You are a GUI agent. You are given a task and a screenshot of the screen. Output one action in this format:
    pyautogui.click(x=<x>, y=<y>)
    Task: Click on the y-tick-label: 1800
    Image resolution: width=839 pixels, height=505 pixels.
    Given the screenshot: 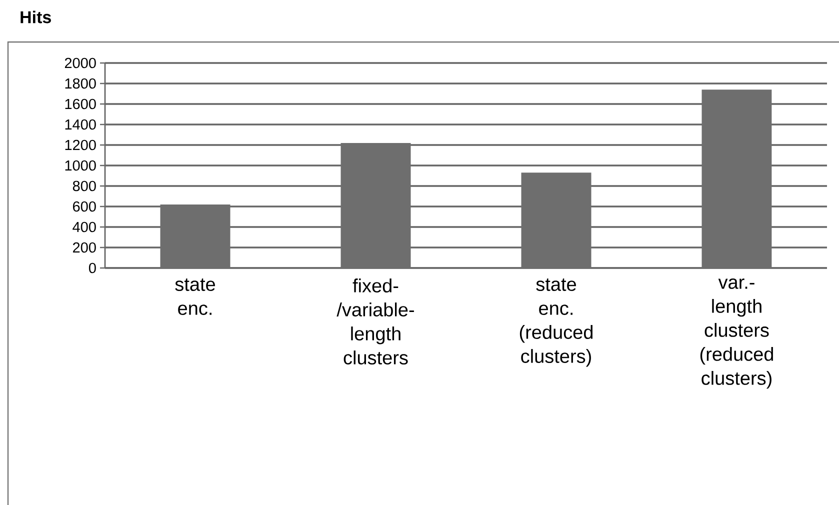 What is the action you would take?
    pyautogui.click(x=80, y=83)
    